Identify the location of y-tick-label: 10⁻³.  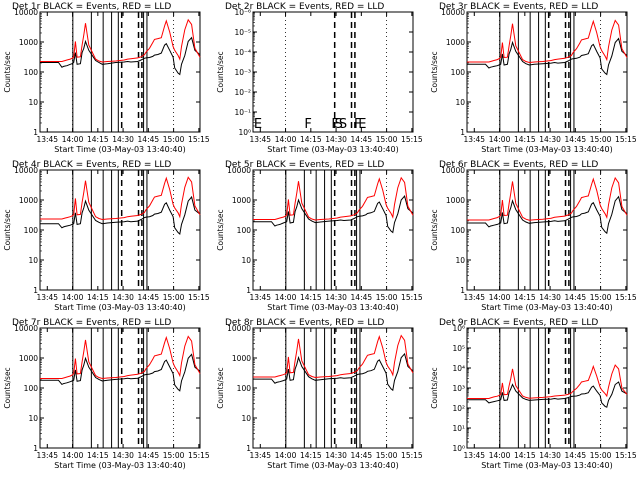
(242, 72).